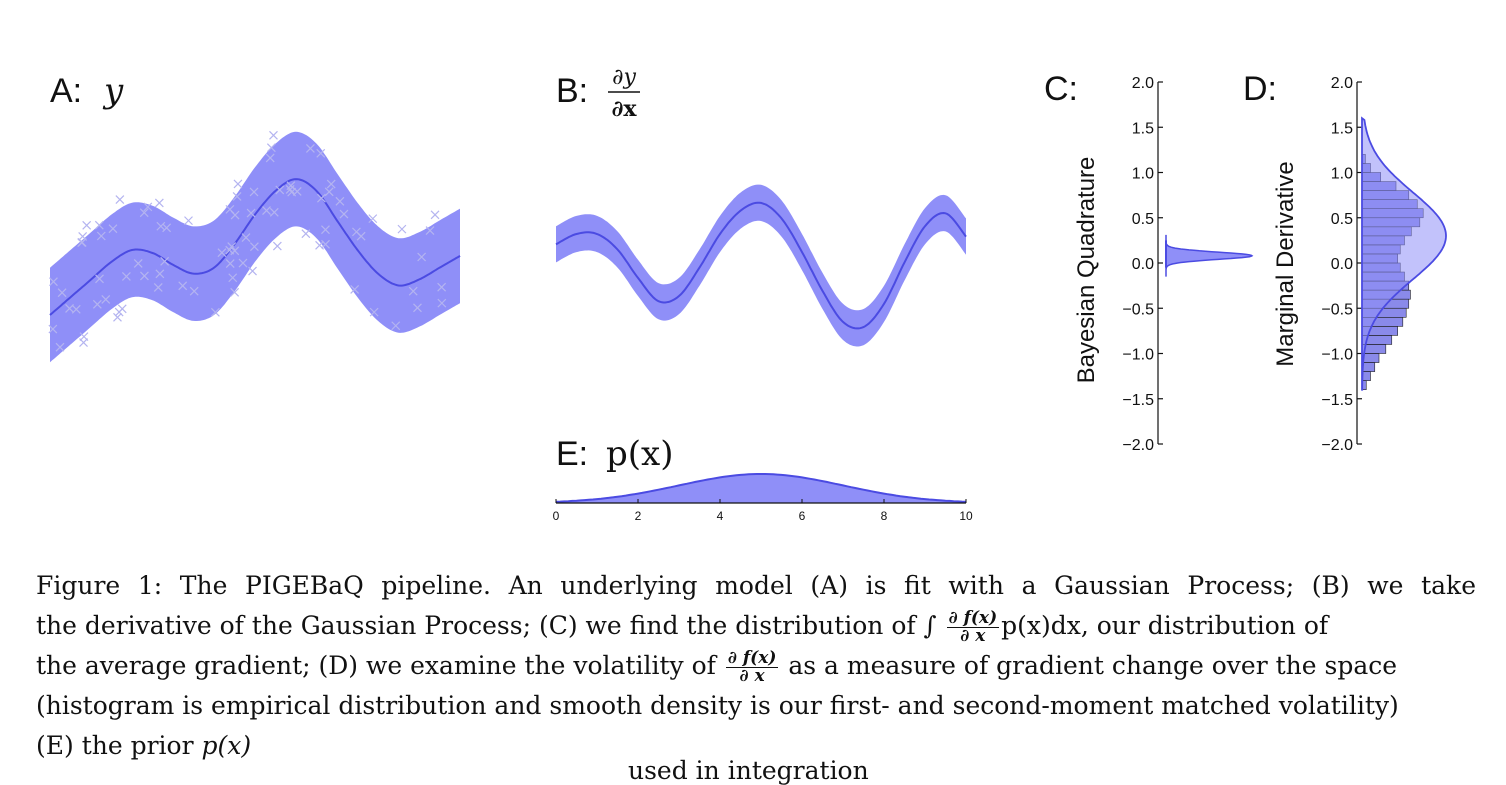  Describe the element at coordinates (1138, 445) in the screenshot. I see `panel-c-ytick-label: −2.0` at that location.